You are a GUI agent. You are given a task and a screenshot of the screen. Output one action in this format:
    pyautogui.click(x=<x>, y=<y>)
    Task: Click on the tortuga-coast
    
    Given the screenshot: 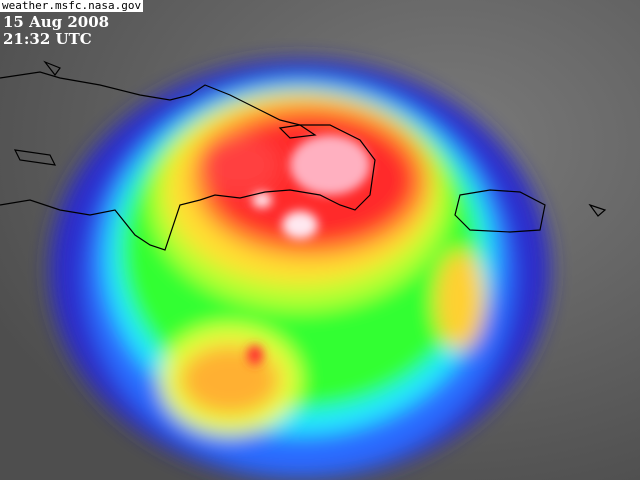 What is the action you would take?
    pyautogui.click(x=297, y=131)
    